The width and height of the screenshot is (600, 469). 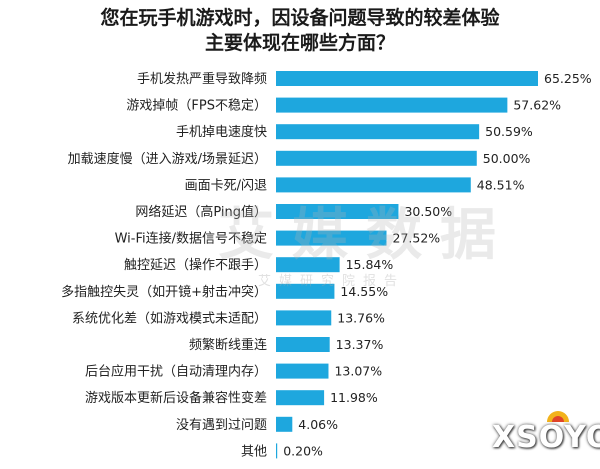 What do you see at coordinates (360, 344) in the screenshot?
I see `value-label: 13.37%` at bounding box center [360, 344].